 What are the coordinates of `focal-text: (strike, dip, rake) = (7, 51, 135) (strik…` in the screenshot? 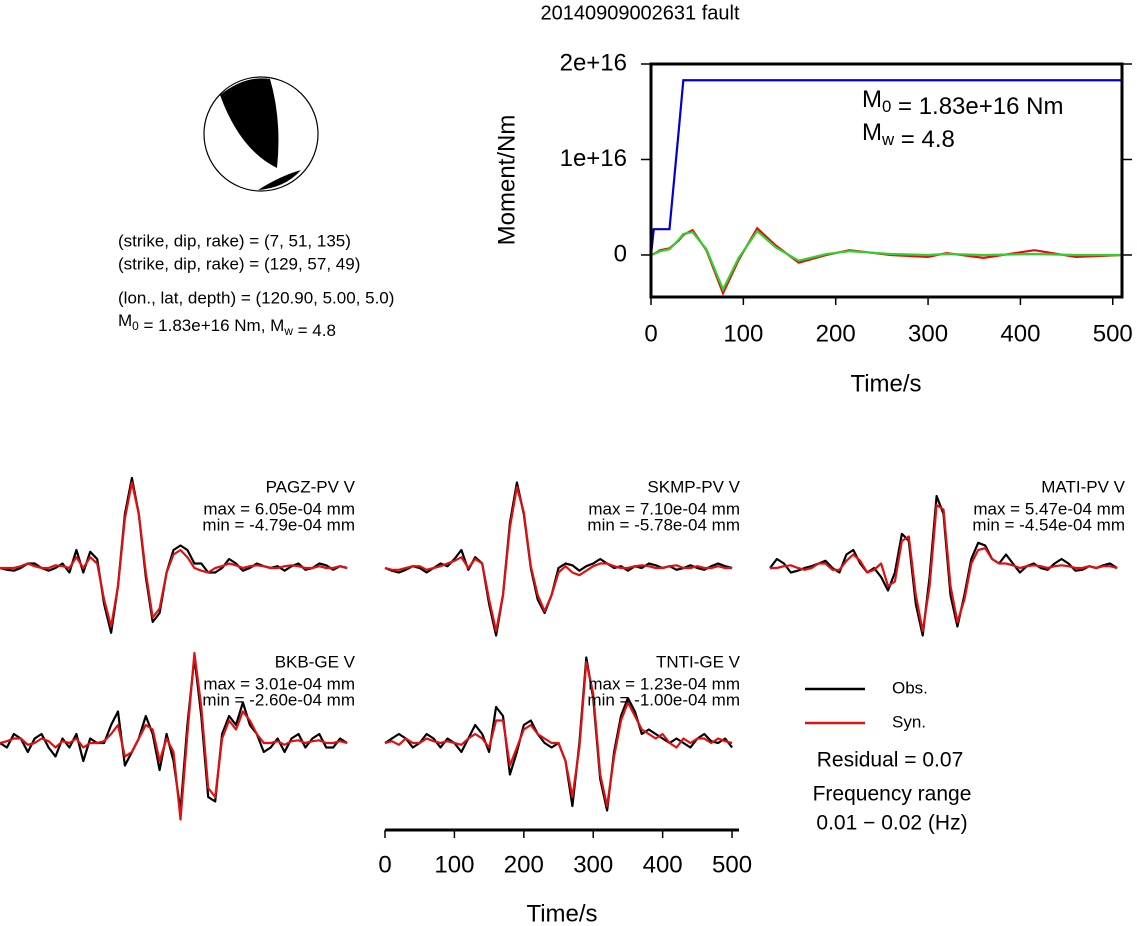 It's located at (256, 269).